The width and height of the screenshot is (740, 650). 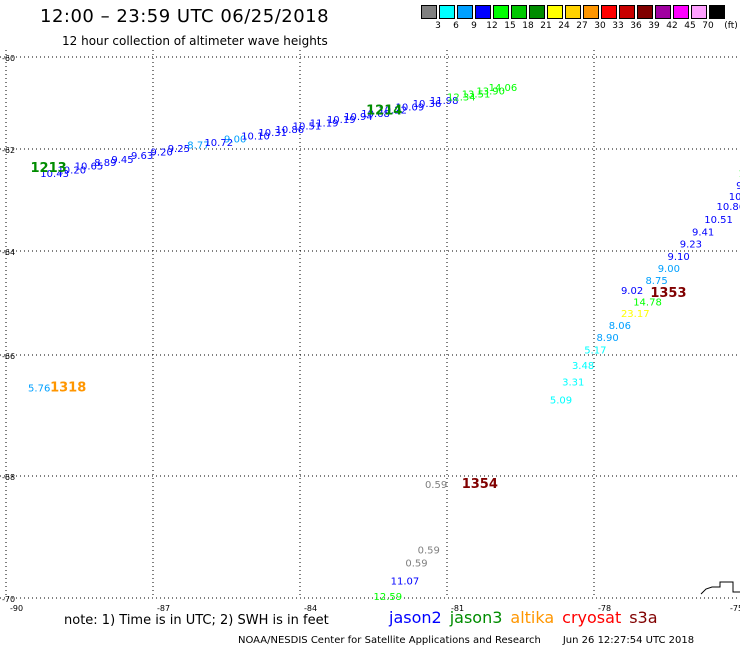 What do you see at coordinates (503, 88) in the screenshot?
I see `wave-height-value: 14.06` at bounding box center [503, 88].